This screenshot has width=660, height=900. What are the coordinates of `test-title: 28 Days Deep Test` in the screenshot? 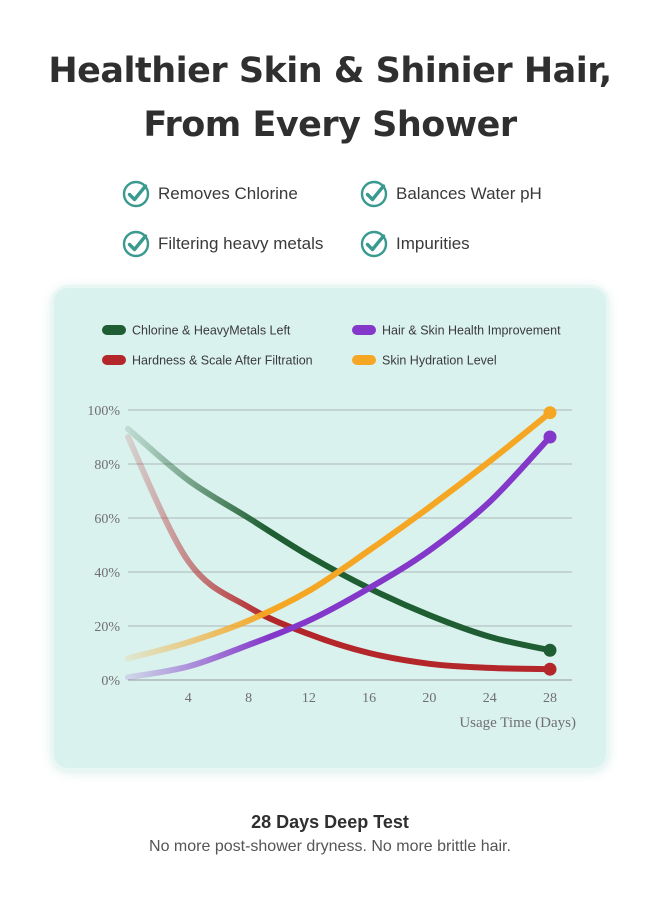 It's located at (330, 822).